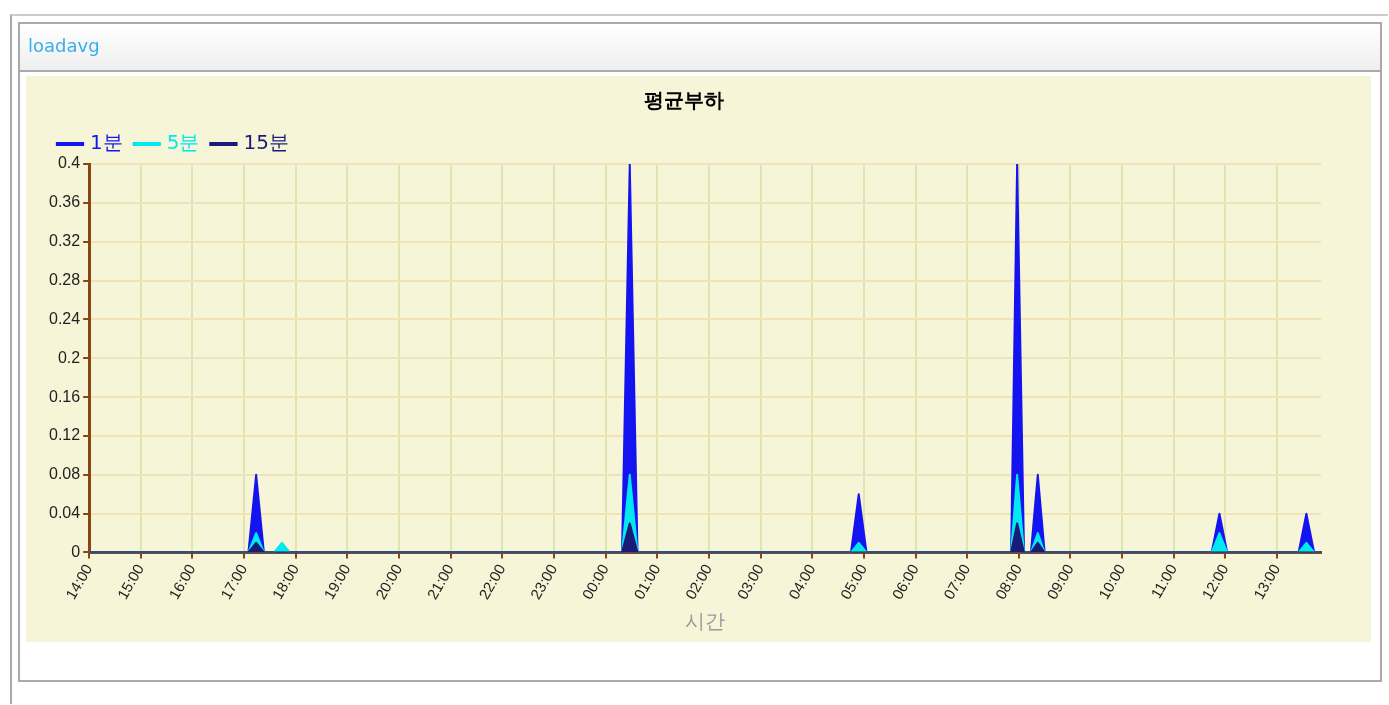 The width and height of the screenshot is (1389, 705). What do you see at coordinates (69, 357) in the screenshot?
I see `y-tick-label: 0.2` at bounding box center [69, 357].